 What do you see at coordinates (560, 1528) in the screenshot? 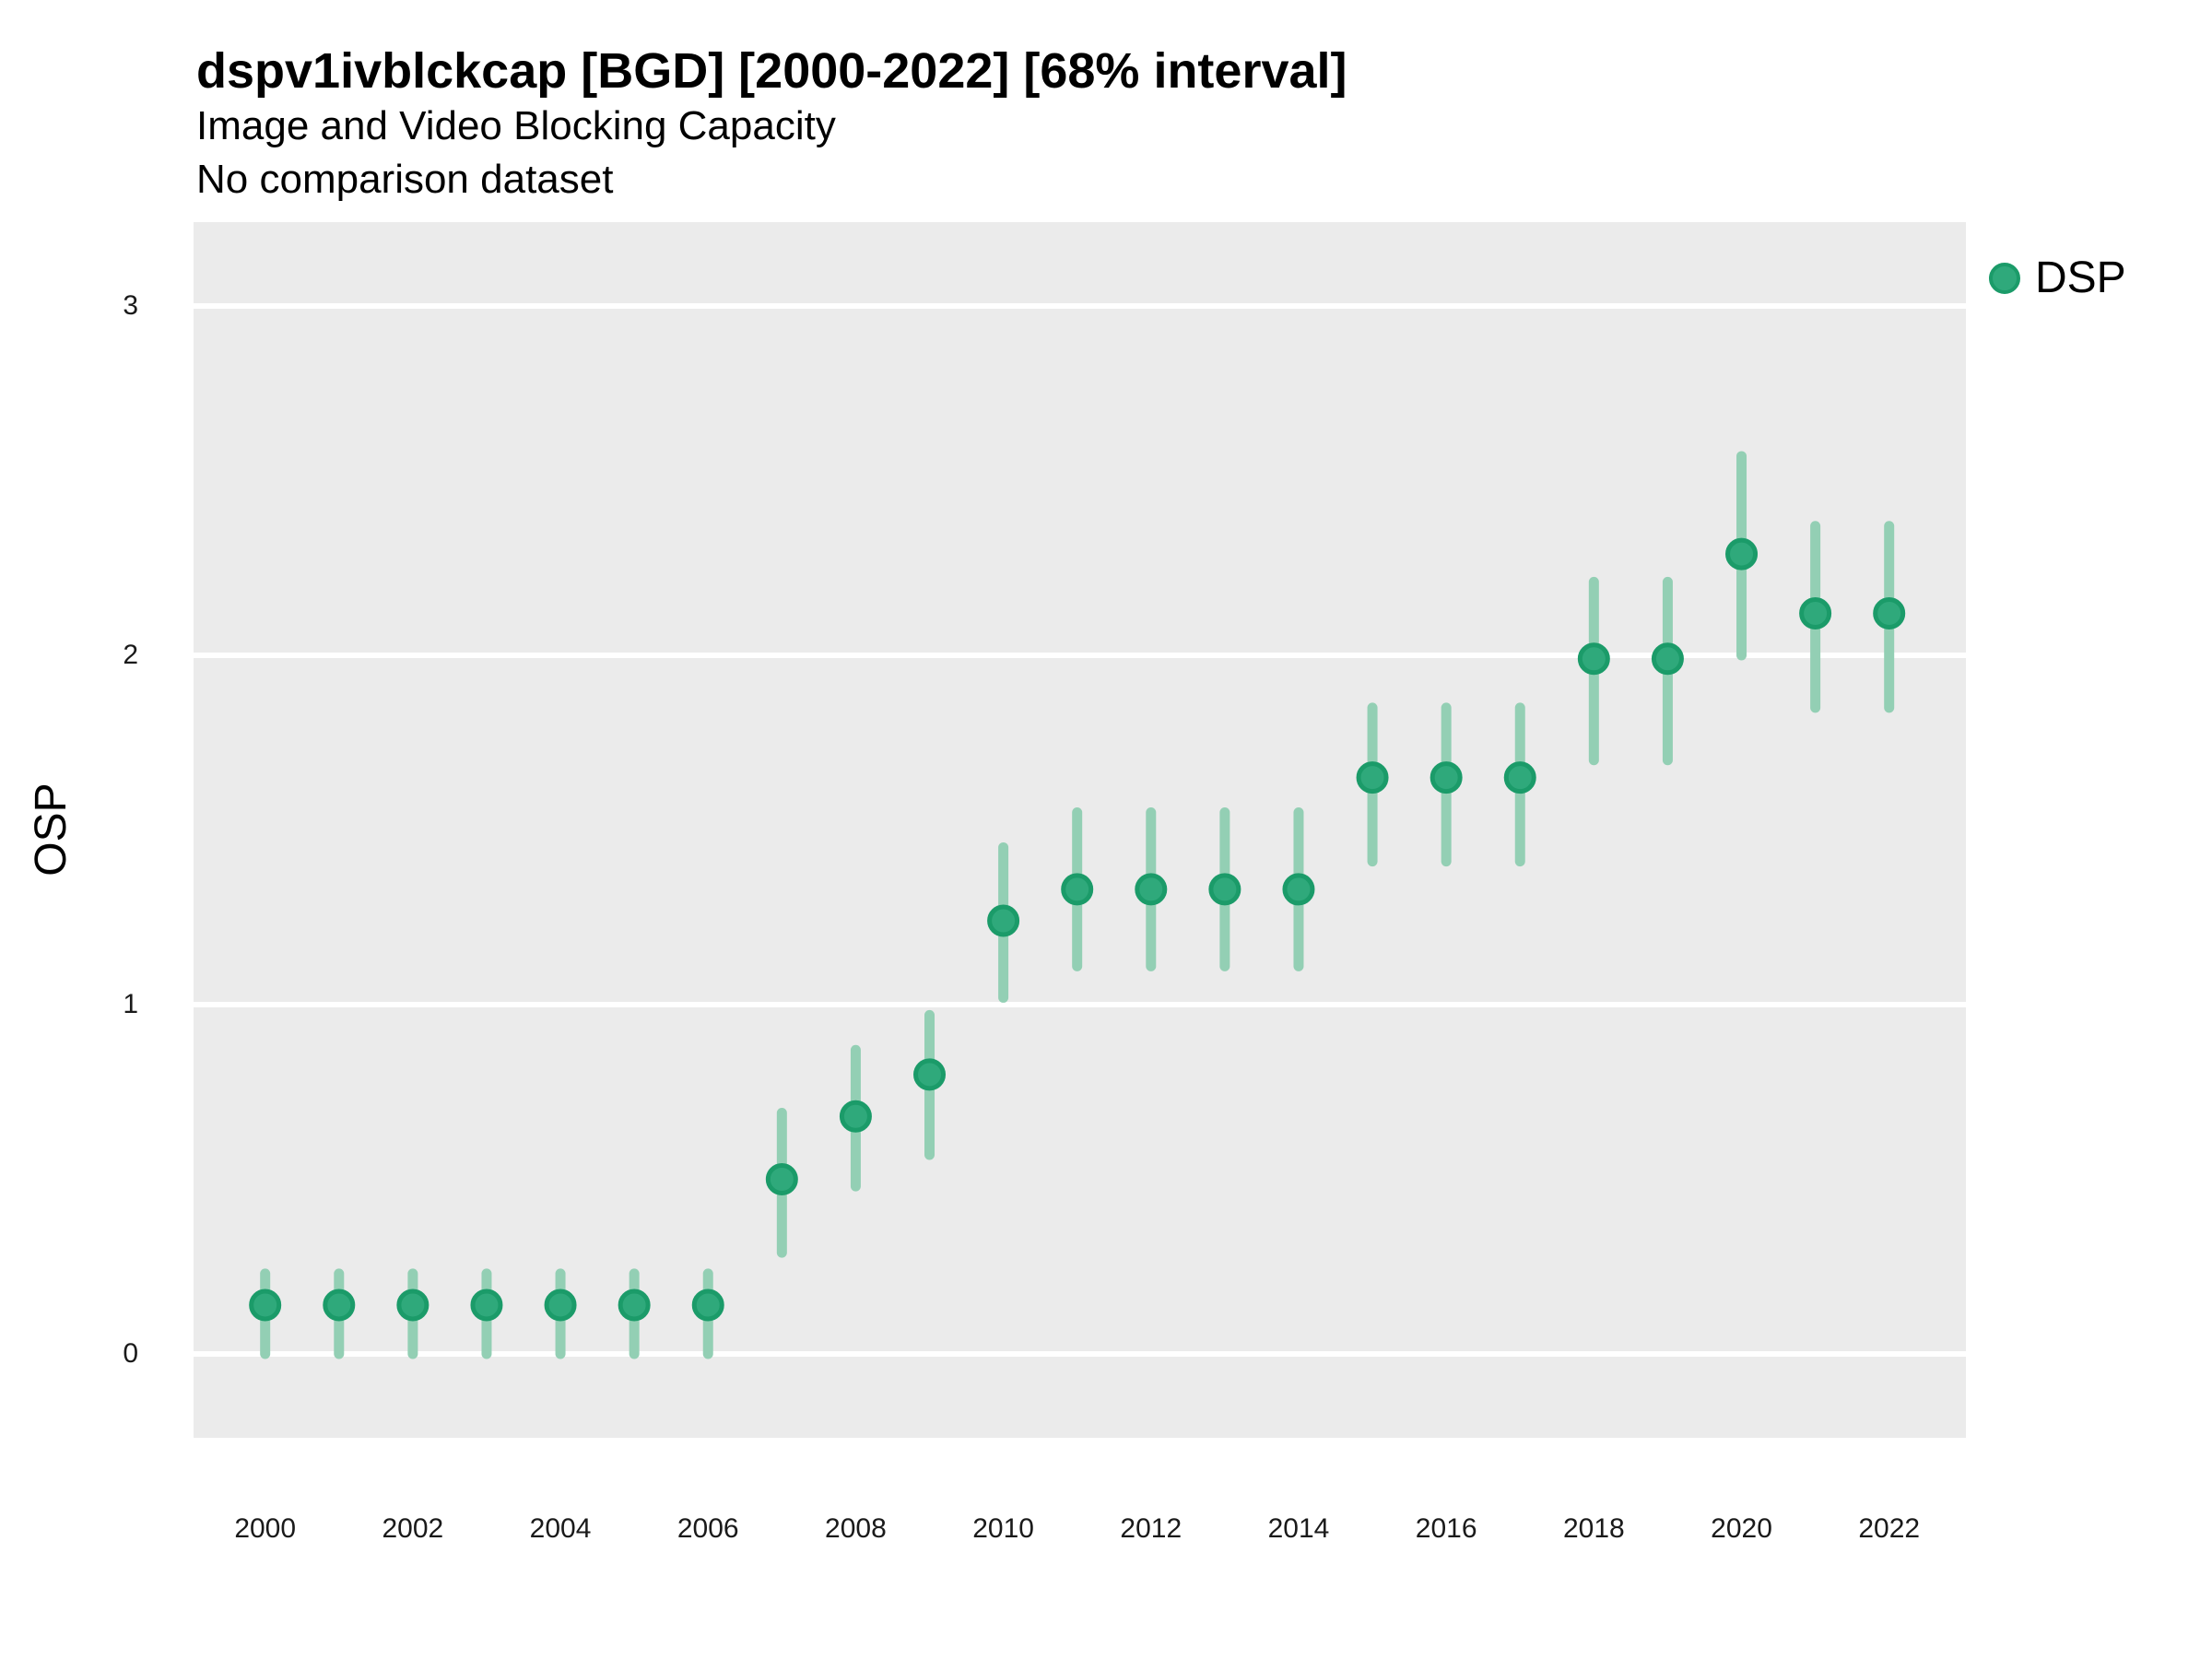
I see `x-tick-label: 2004` at bounding box center [560, 1528].